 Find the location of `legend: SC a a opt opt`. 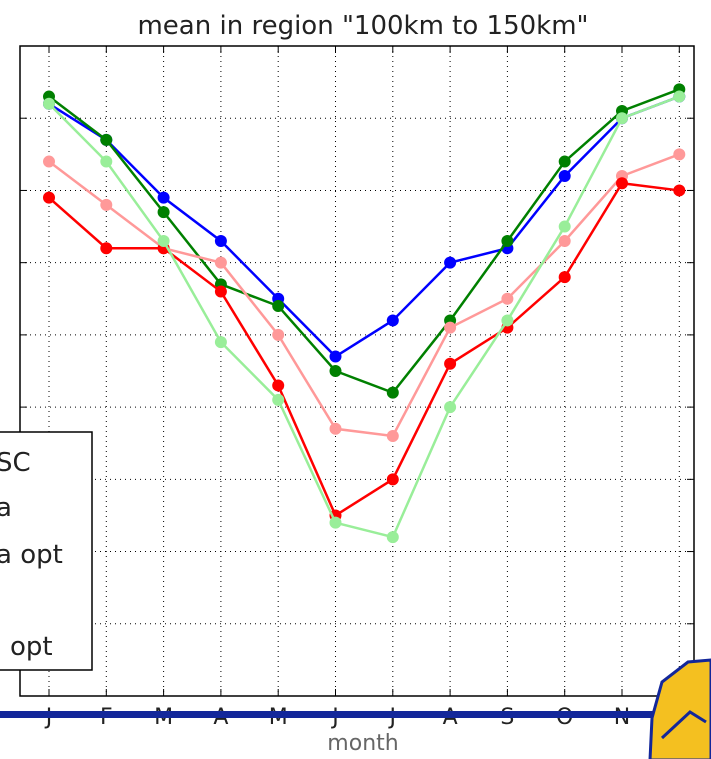

legend: SC a a opt opt is located at coordinates (46, 551).